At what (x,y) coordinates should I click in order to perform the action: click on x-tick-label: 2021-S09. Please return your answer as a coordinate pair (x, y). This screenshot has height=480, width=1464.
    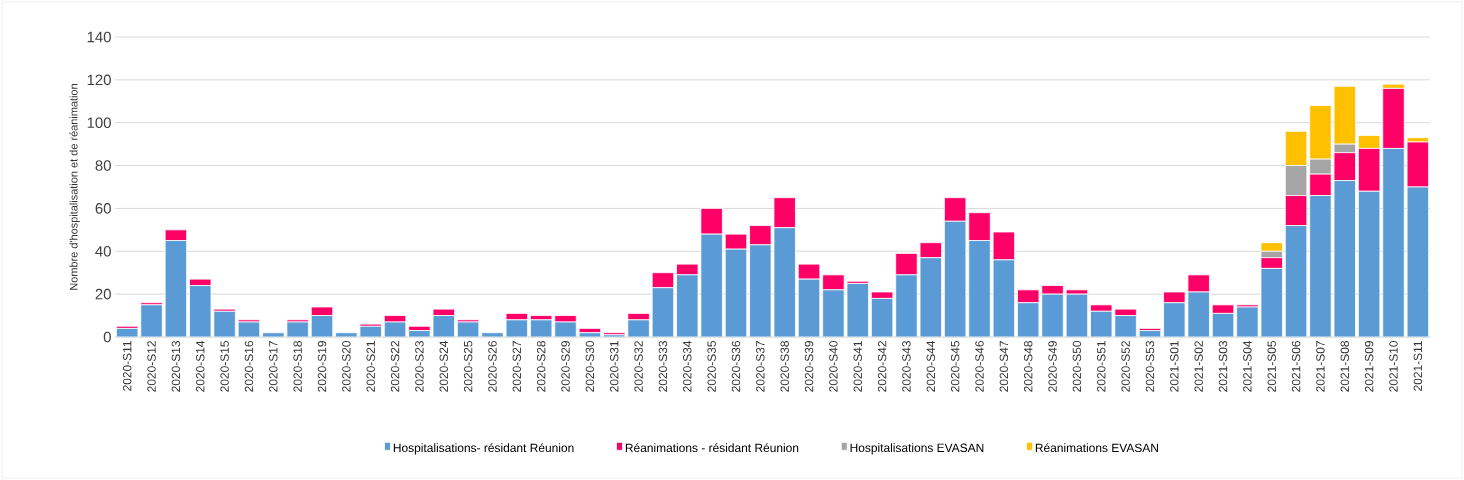
    Looking at the image, I should click on (1369, 366).